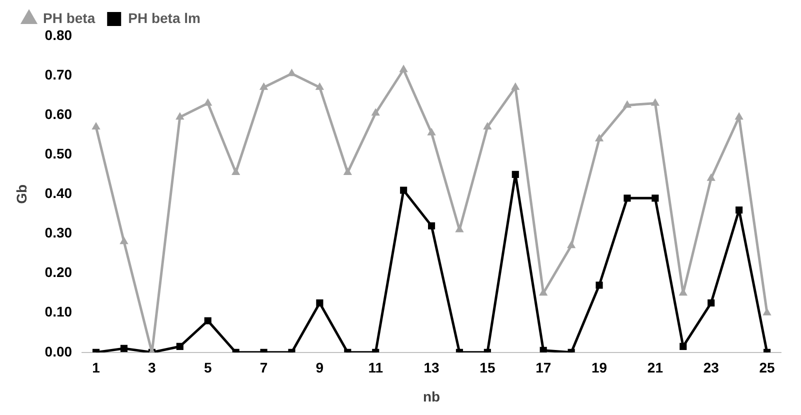  I want to click on x-tick-label: 3, so click(152, 368).